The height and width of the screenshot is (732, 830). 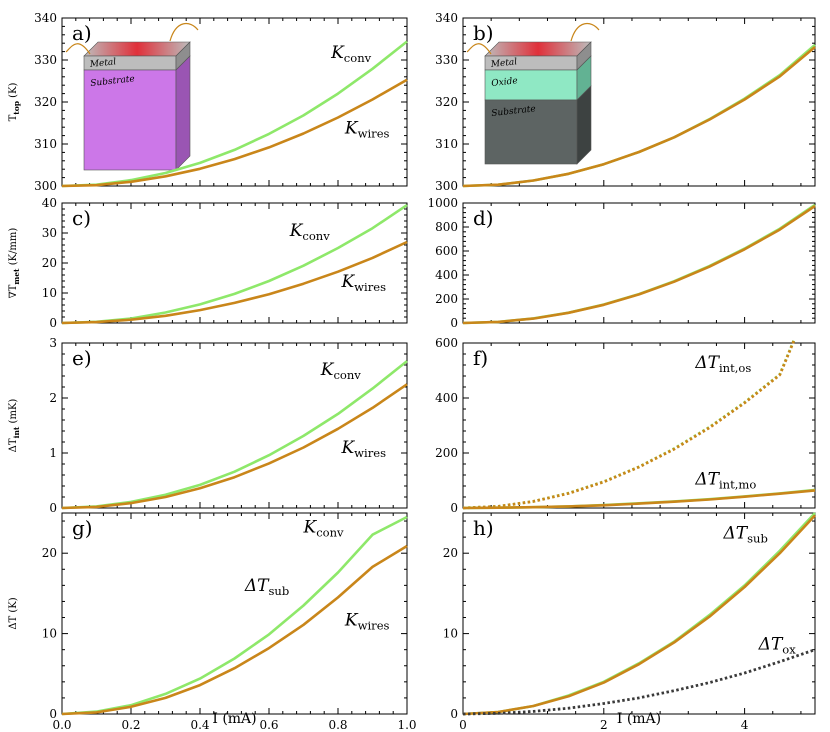 I want to click on inset-layer-label-2: Substrate, so click(x=513, y=111).